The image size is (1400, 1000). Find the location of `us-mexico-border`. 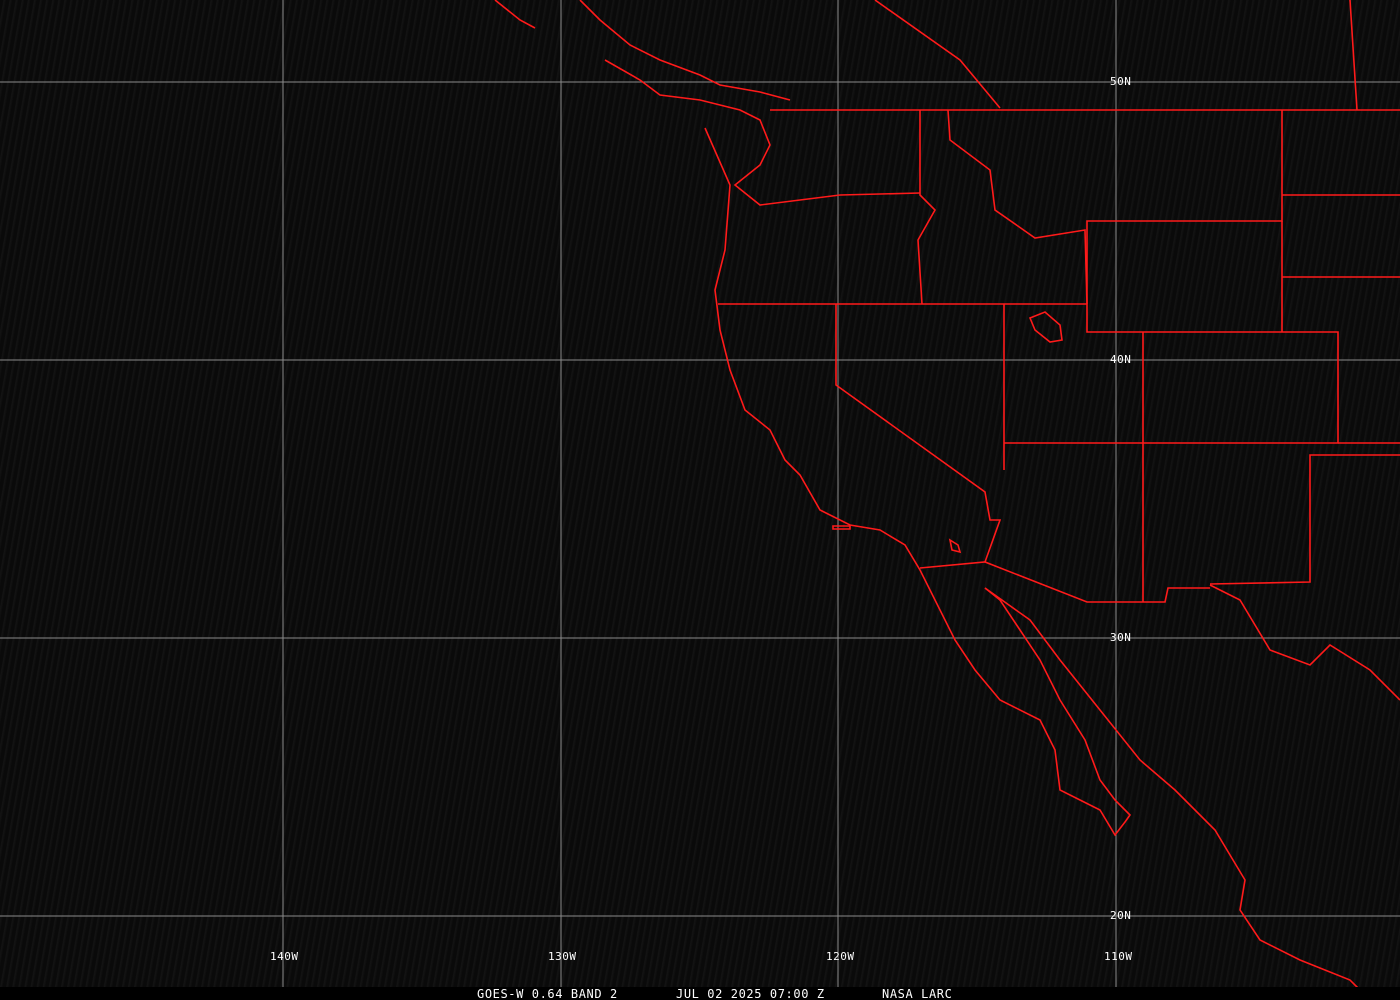

us-mexico-border is located at coordinates (1064, 582).